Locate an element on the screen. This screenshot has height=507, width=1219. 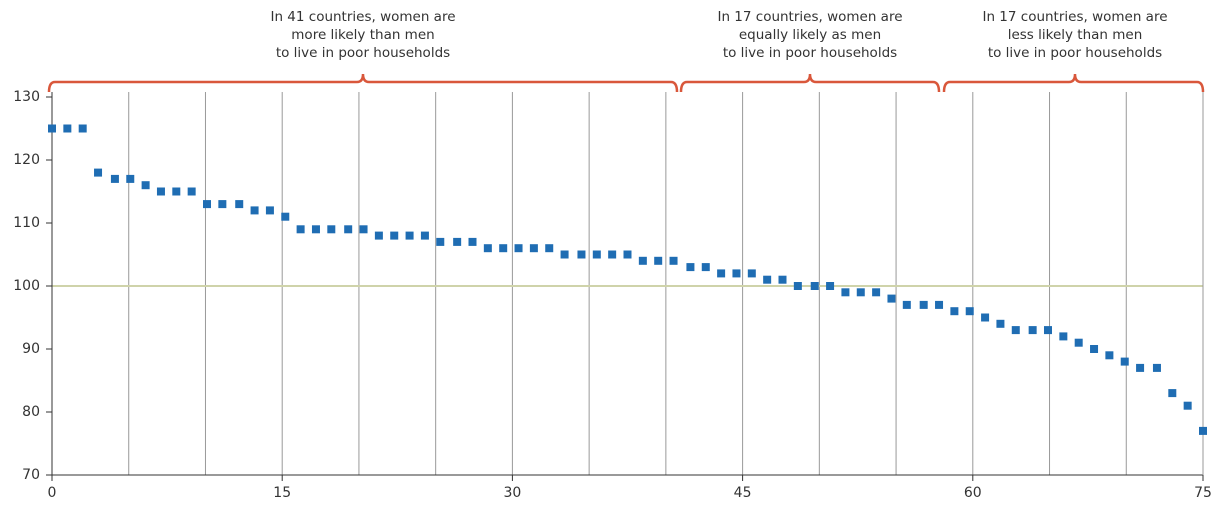
y-tick-label: 80 is located at coordinates (31, 412).